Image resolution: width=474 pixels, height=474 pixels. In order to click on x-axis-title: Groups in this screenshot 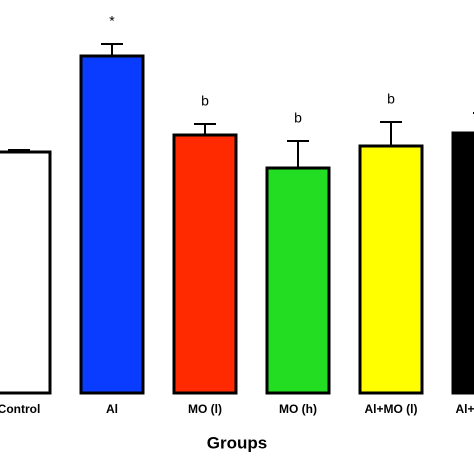, I will do `click(237, 442)`.